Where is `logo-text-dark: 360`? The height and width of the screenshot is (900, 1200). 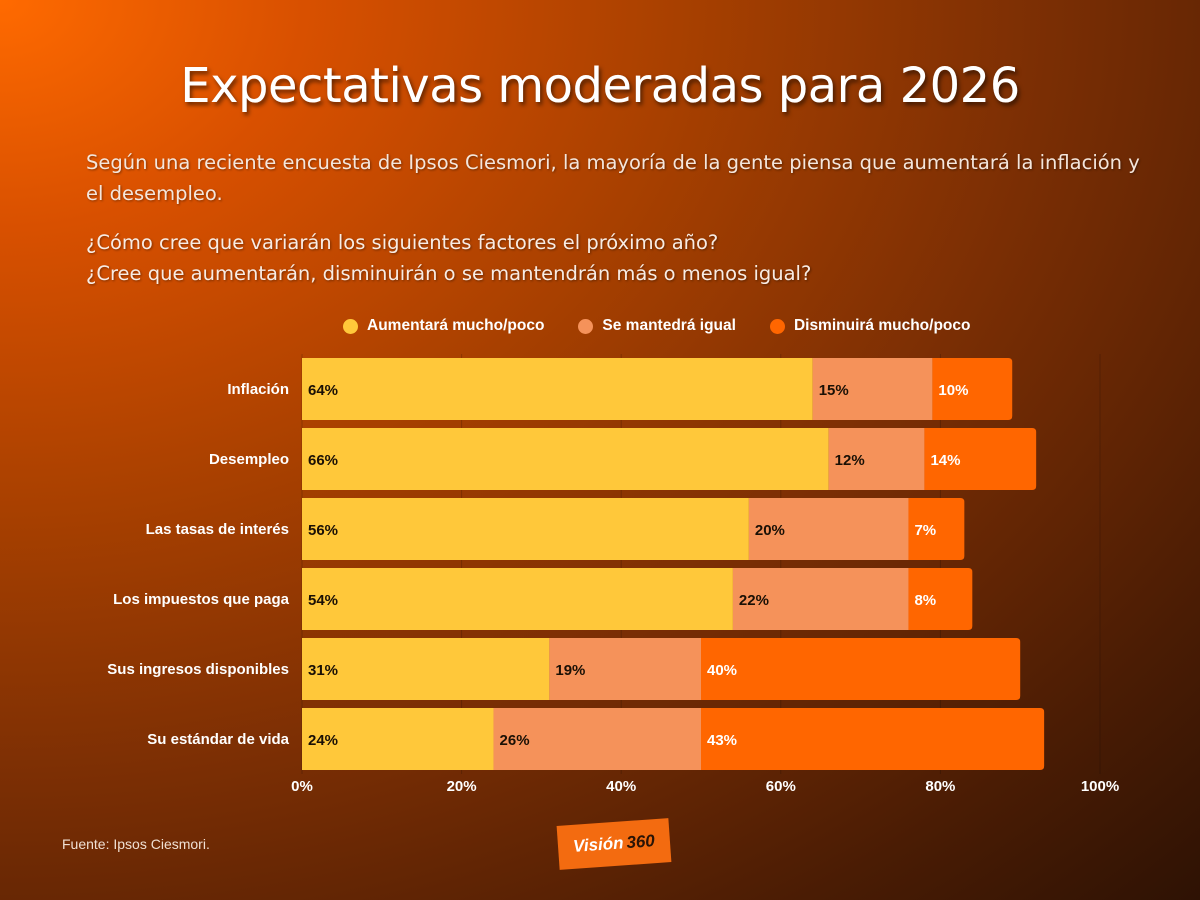 logo-text-dark: 360 is located at coordinates (640, 842).